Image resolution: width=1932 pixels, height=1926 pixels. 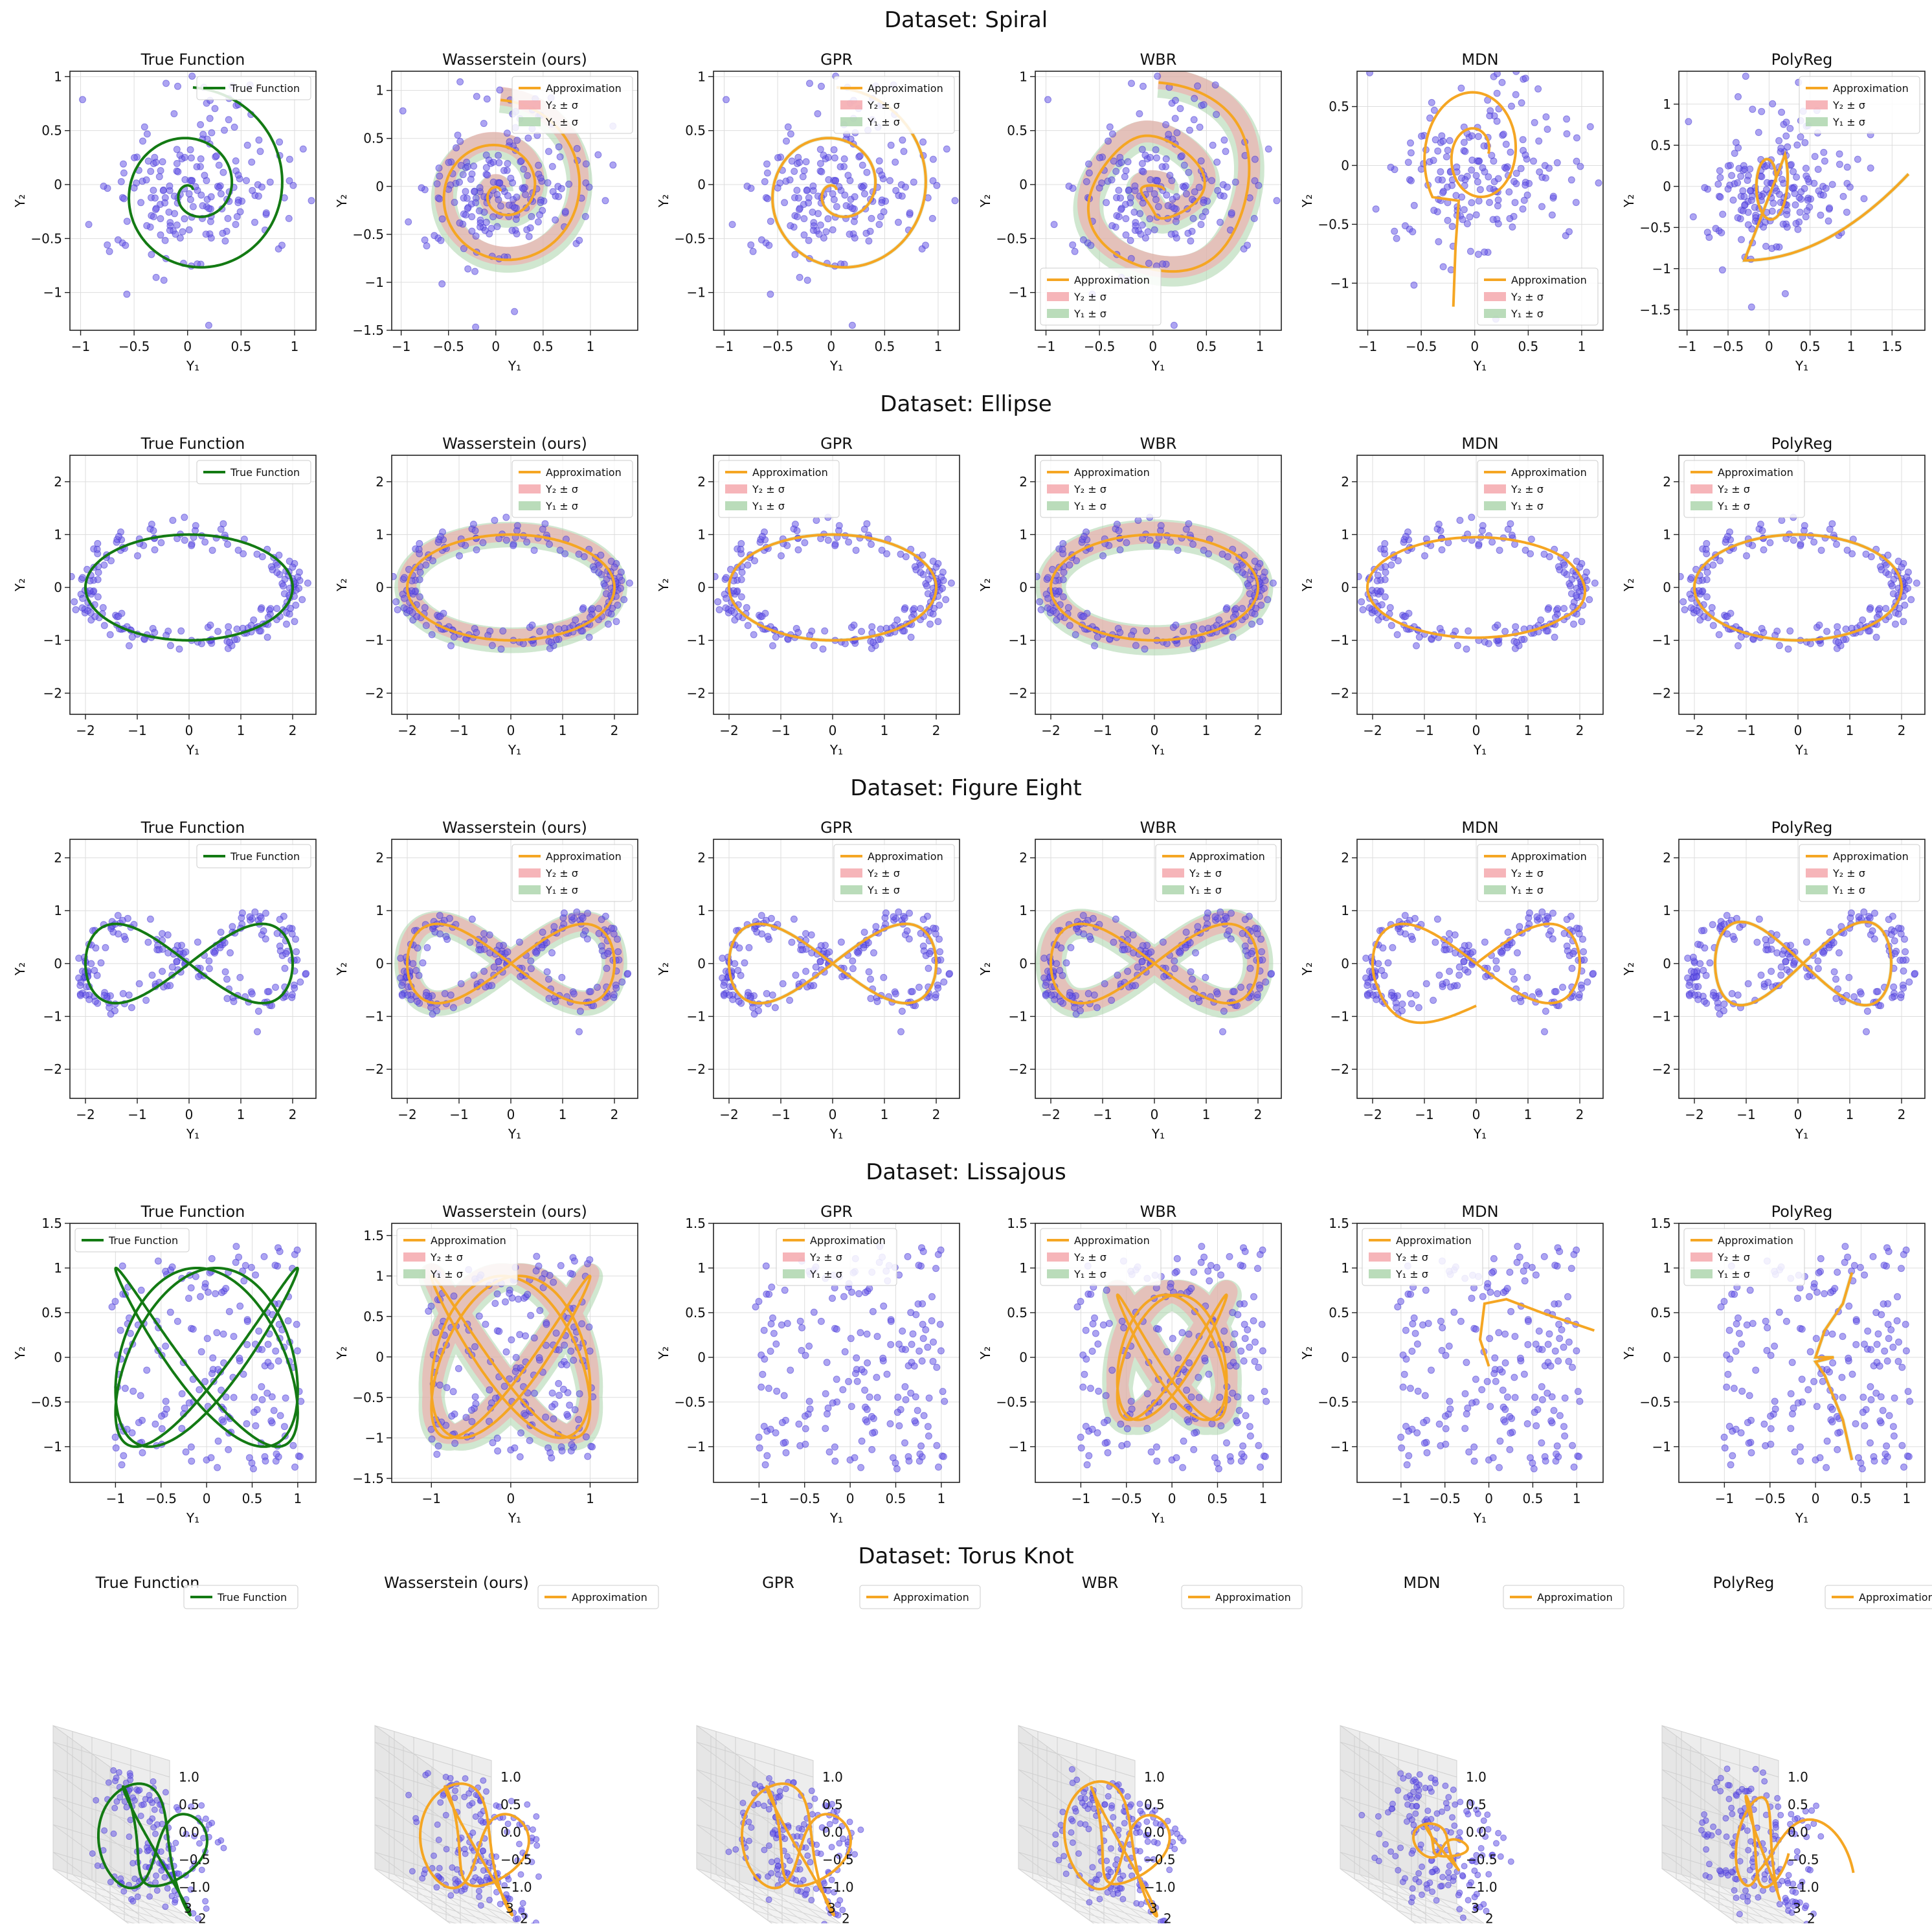 What do you see at coordinates (514, 444) in the screenshot?
I see `panel-title: Wasserstein (ours)` at bounding box center [514, 444].